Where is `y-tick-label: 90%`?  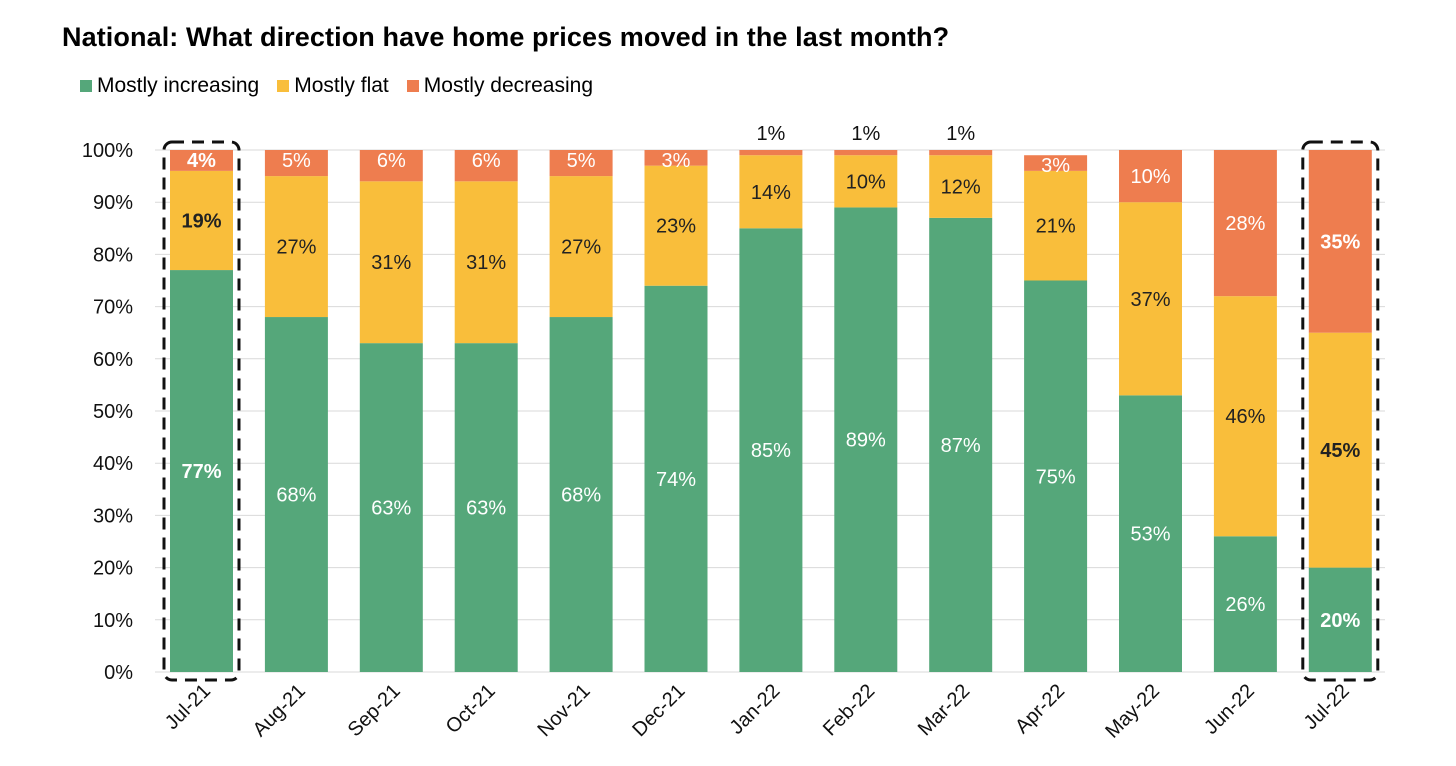 y-tick-label: 90% is located at coordinates (113, 203).